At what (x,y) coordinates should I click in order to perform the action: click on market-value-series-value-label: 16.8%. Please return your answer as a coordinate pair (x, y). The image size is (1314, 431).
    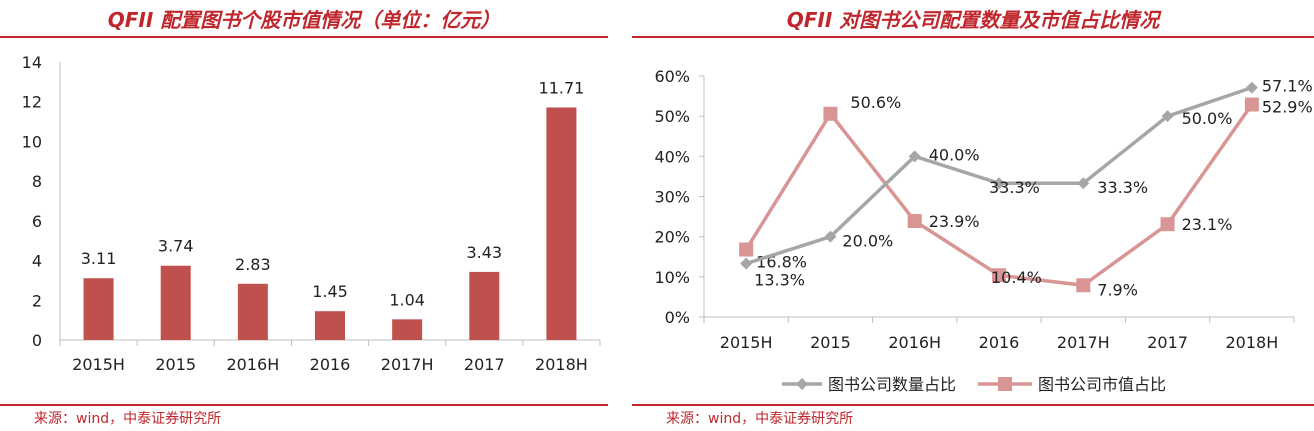
    Looking at the image, I should click on (781, 262).